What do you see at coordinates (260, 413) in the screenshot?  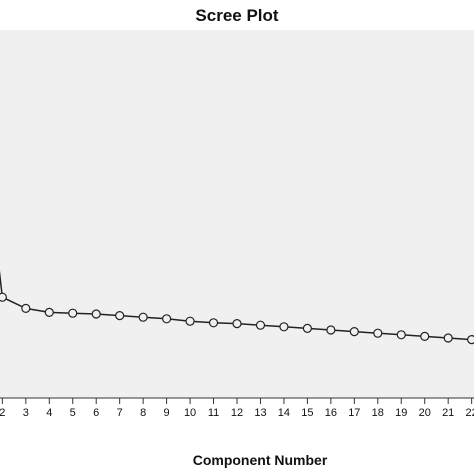 I see `x-tick-label: 13` at bounding box center [260, 413].